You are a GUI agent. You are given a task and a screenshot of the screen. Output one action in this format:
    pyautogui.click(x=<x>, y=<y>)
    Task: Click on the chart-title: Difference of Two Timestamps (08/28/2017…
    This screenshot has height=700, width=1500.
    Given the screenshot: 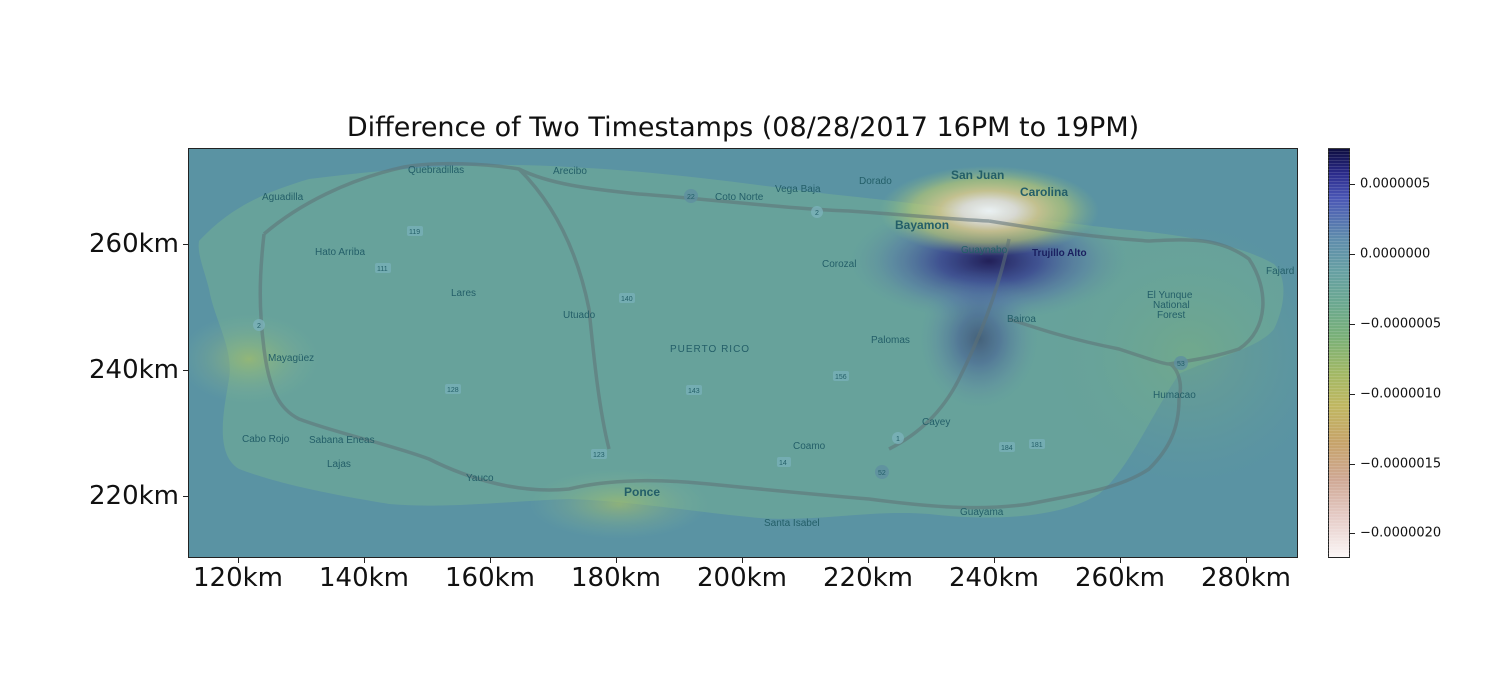 What is the action you would take?
    pyautogui.click(x=743, y=127)
    